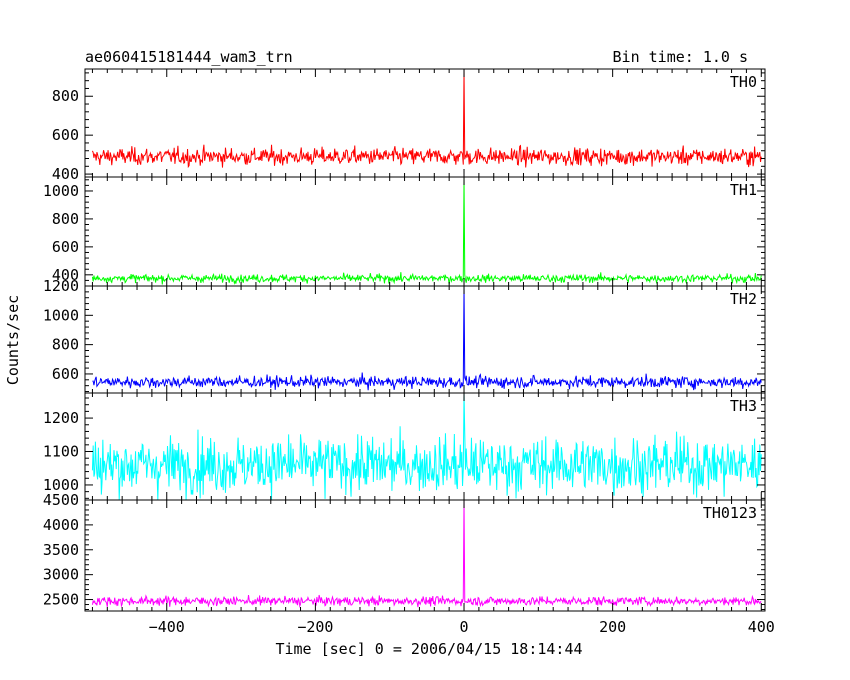 This screenshot has height=680, width=850. I want to click on x-tick-label: 400, so click(761, 627).